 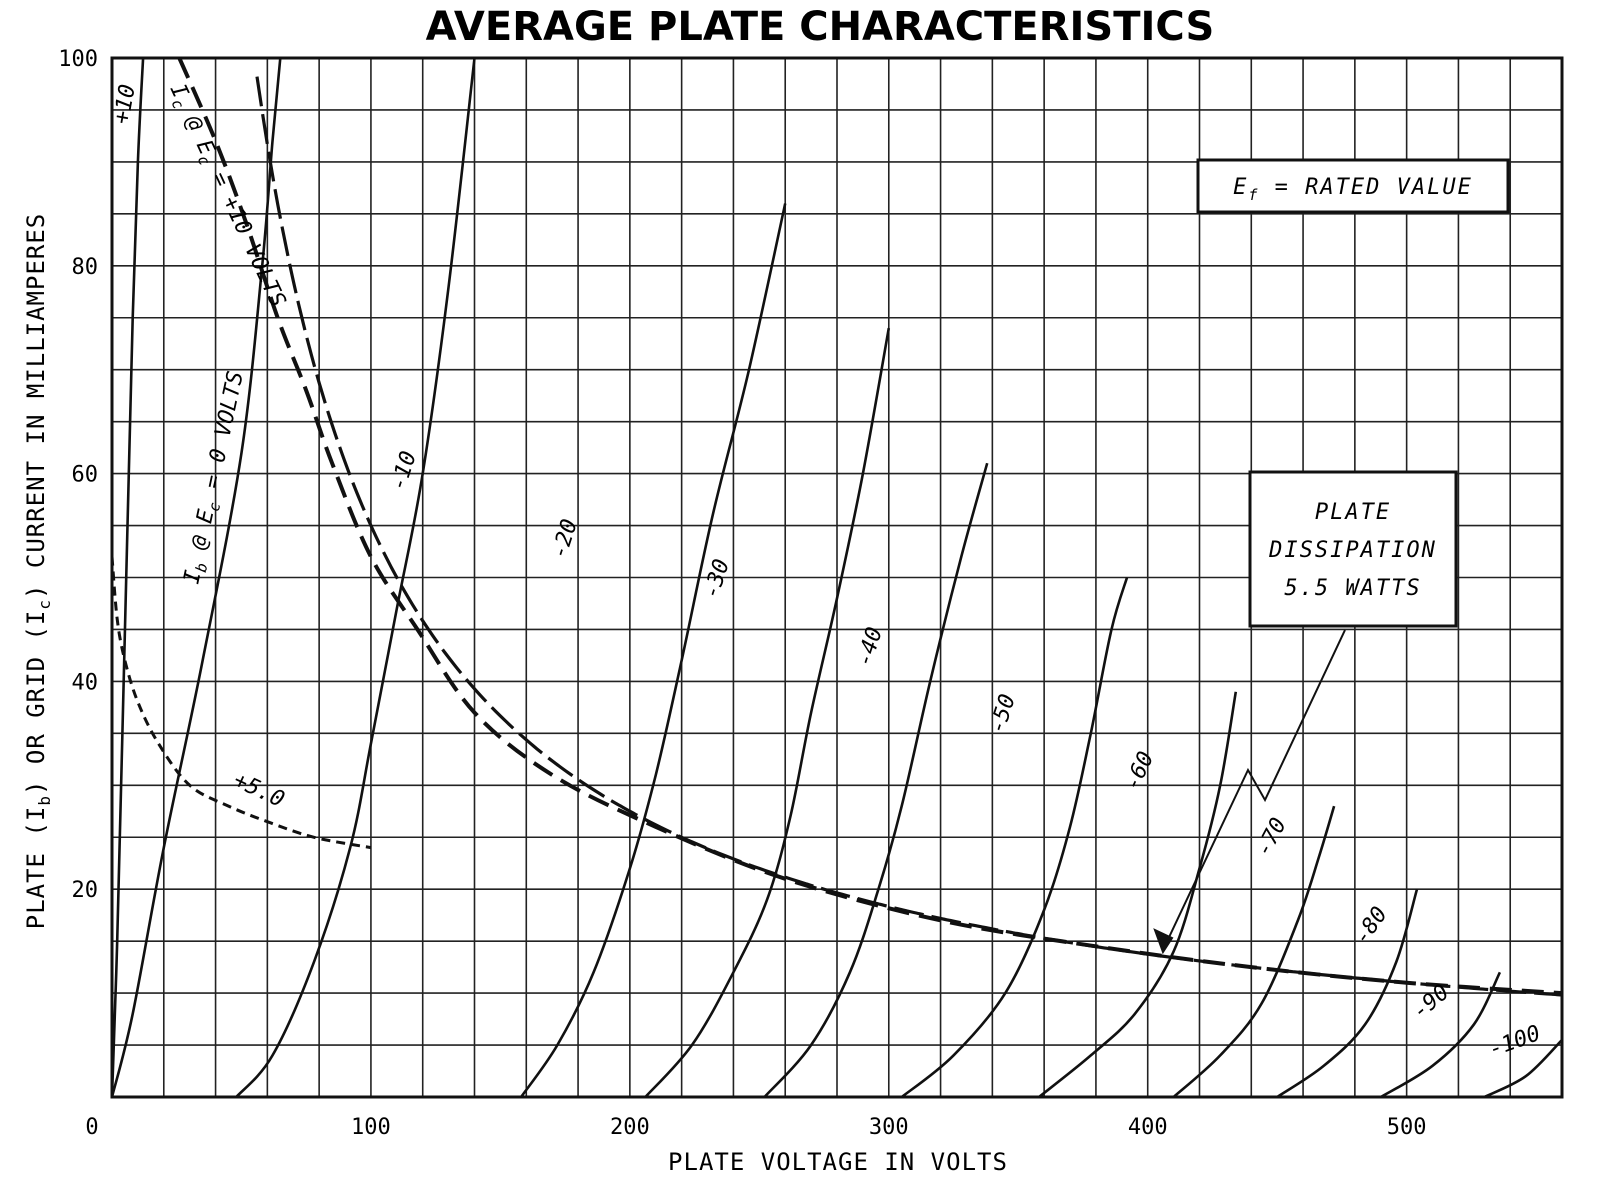 I want to click on plate-curve-minus60, so click(x=1138, y=895).